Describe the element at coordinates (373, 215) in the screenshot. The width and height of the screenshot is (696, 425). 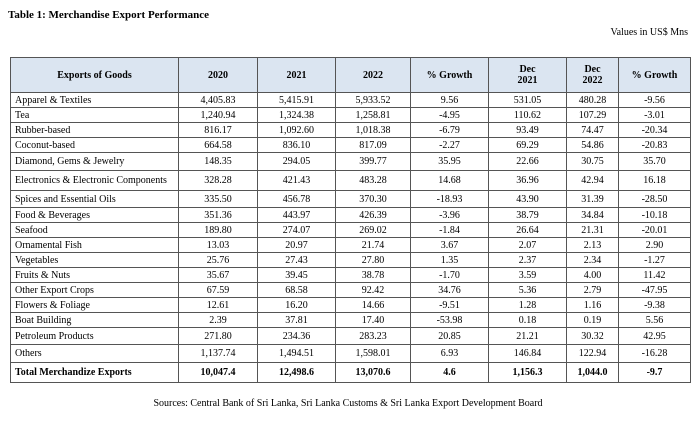
I see `cell-value: 426.39` at that location.